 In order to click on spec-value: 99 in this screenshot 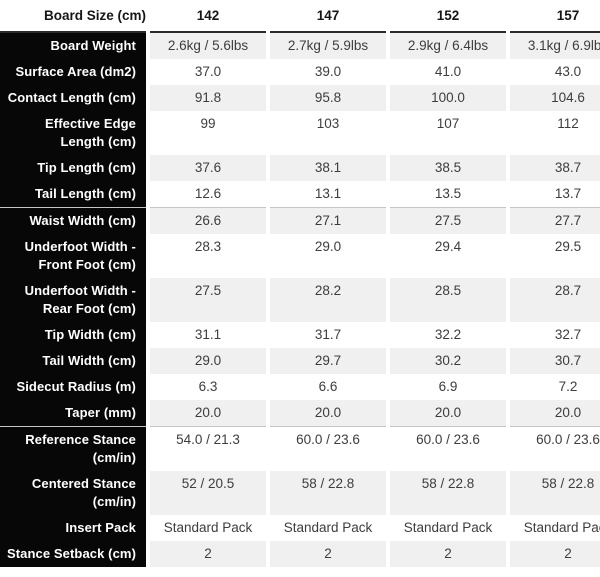, I will do `click(208, 133)`.